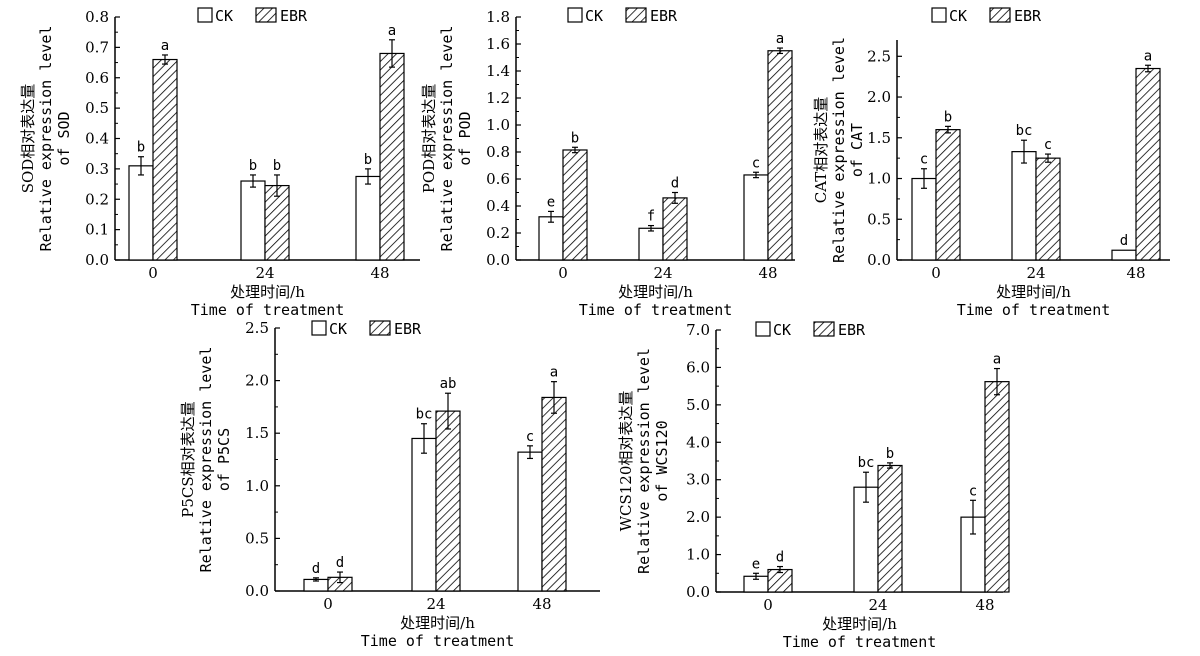 The width and height of the screenshot is (1200, 656). I want to click on significance-label: ab, so click(448, 384).